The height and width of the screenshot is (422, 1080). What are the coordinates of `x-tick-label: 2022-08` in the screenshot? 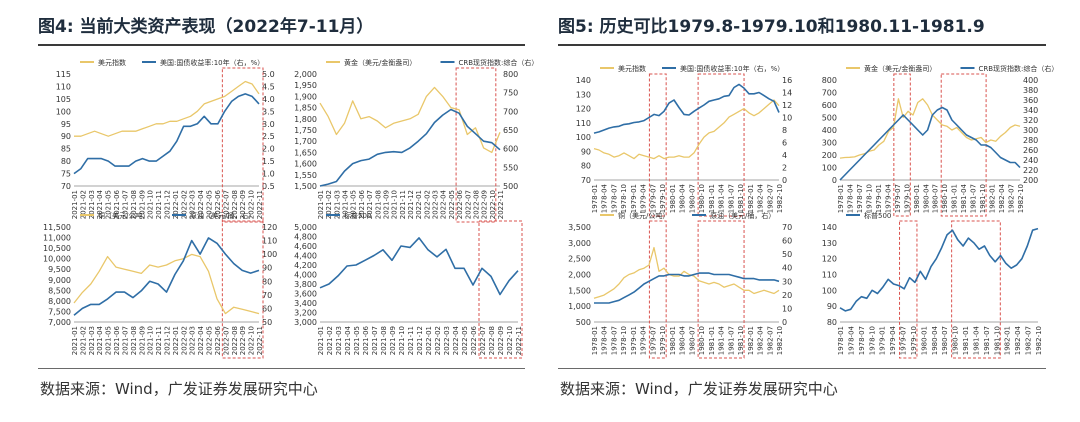 It's located at (235, 204).